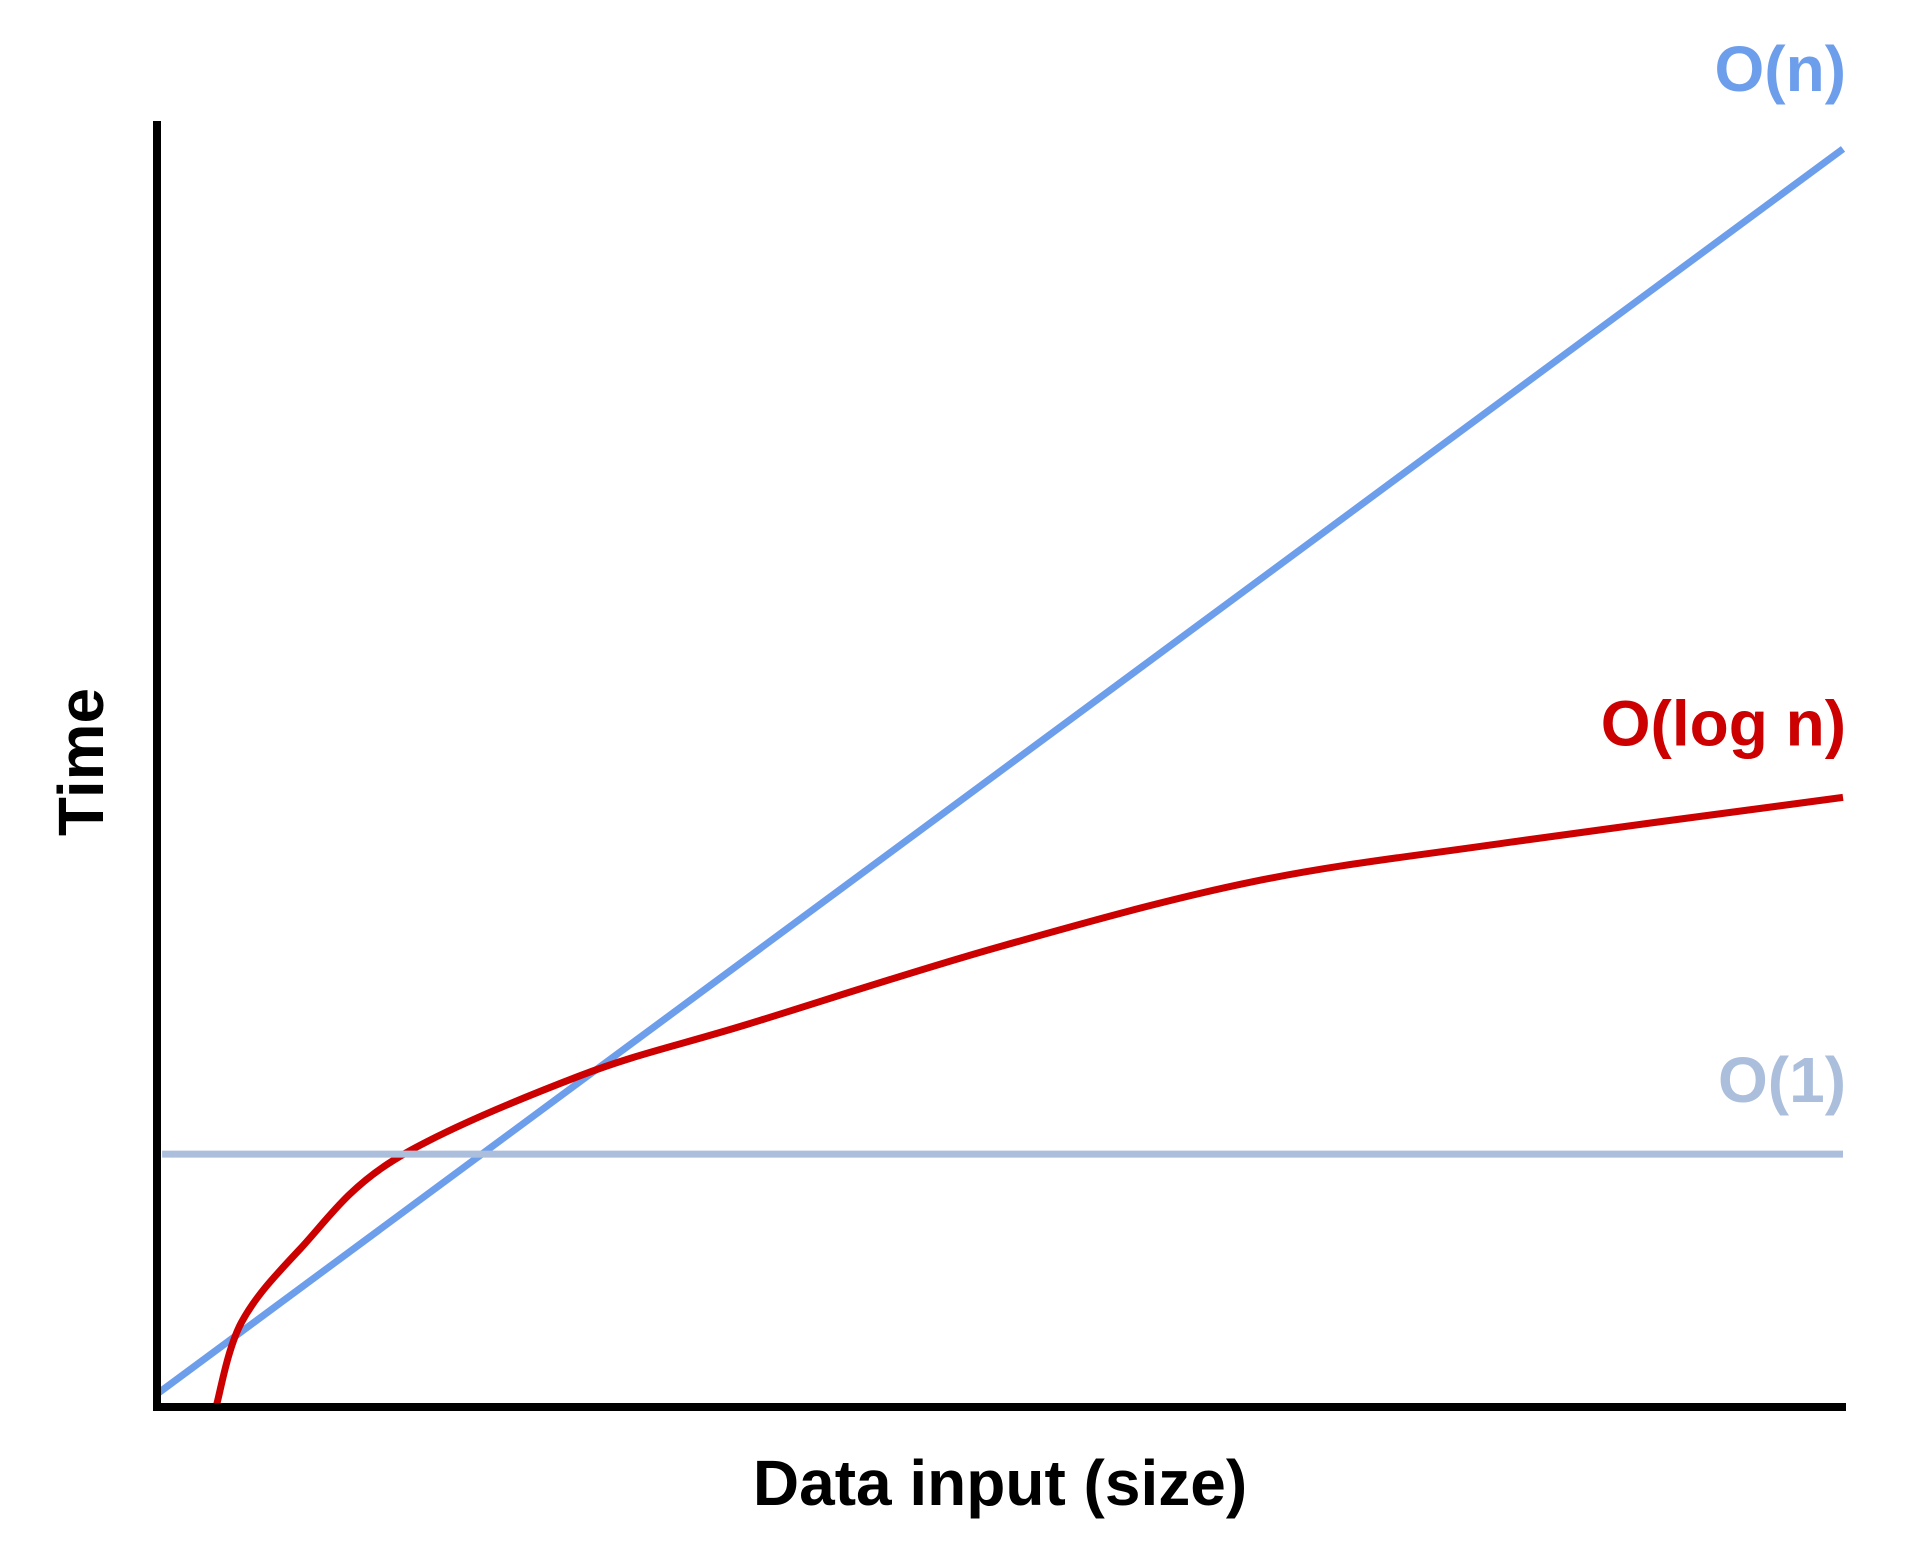 The image size is (1920, 1549). I want to click on series-label-o-n: O(n), so click(1781, 69).